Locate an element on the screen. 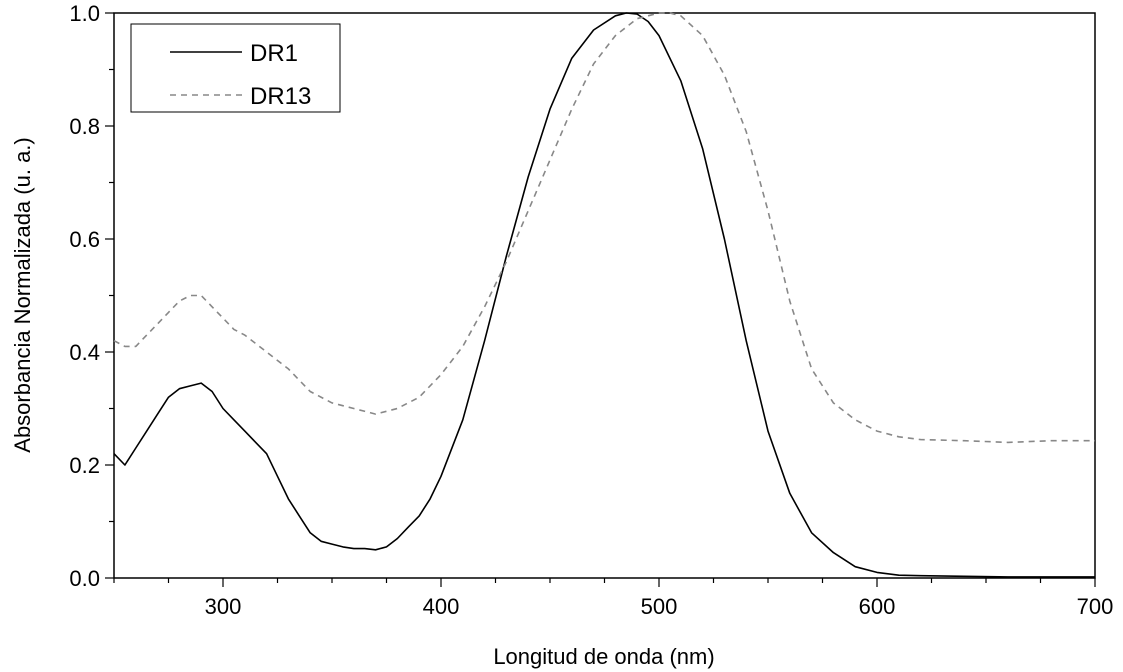 This screenshot has width=1123, height=672. x-axis: 300 400 500 600 700 is located at coordinates (613, 598).